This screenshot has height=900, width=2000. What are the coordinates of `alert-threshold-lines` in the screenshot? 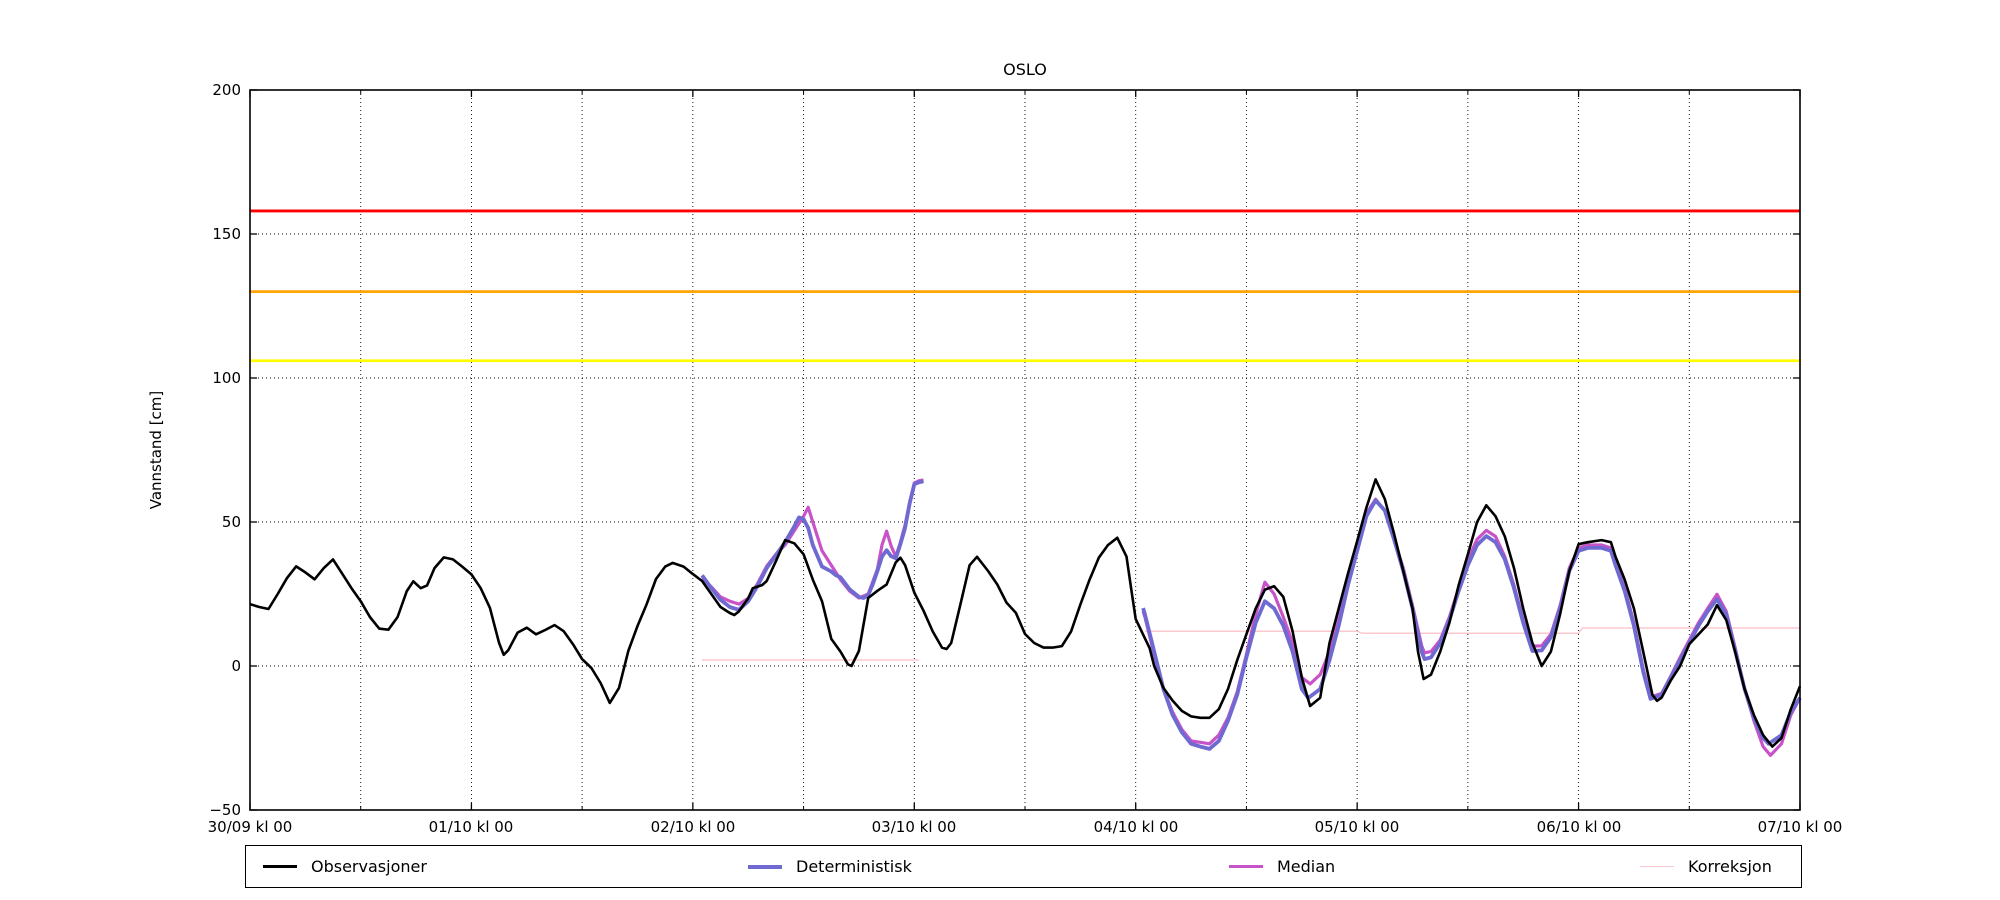 It's located at (1025, 286).